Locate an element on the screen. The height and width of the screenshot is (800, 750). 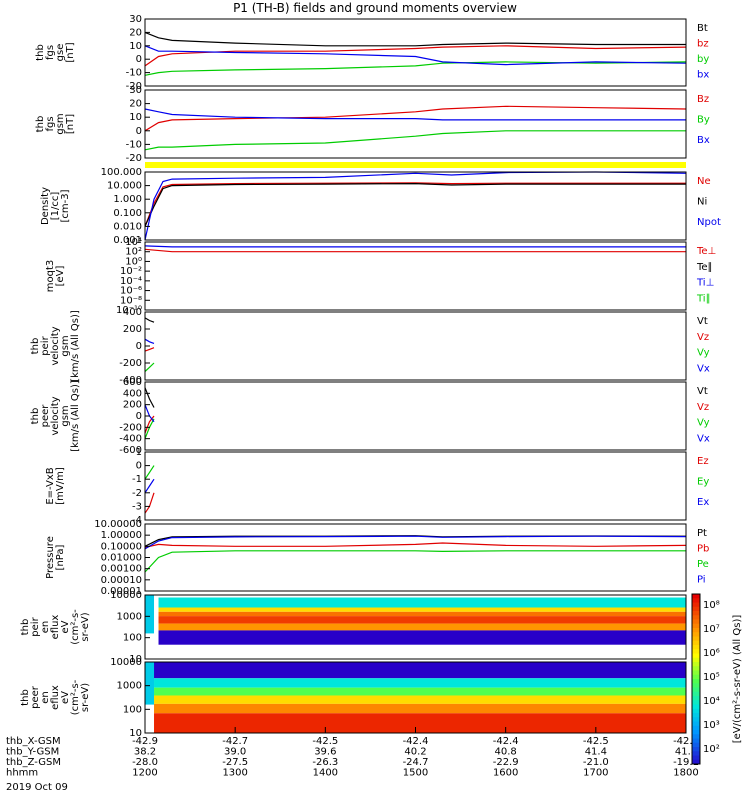
y-axis-label: [1/cc] is located at coordinates (55, 206).